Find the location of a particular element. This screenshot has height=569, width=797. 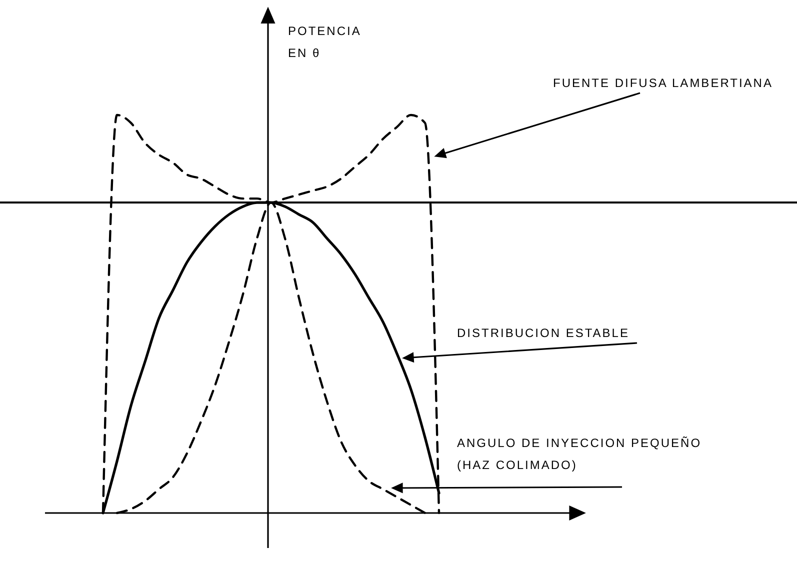

text: ANGULO DE INYECCION PEQUEÑO (HAZ COLIMADO) is located at coordinates (580, 454).